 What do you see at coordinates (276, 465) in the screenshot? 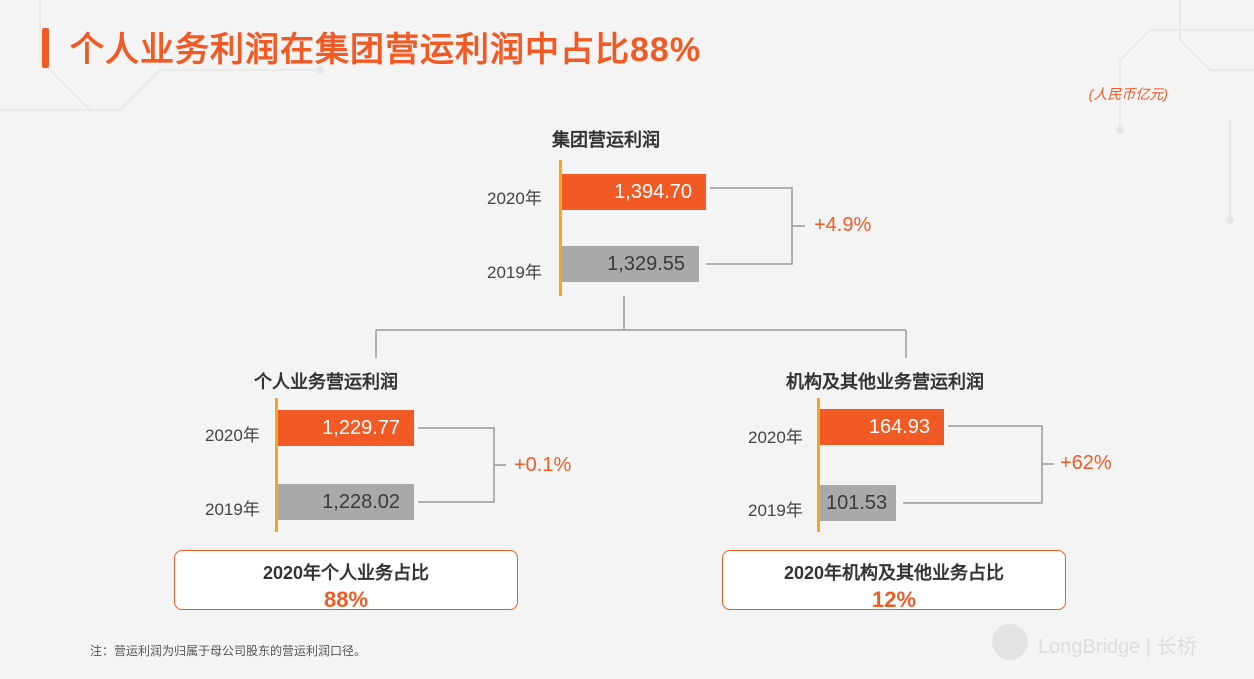
I see `personal-chart-axis` at bounding box center [276, 465].